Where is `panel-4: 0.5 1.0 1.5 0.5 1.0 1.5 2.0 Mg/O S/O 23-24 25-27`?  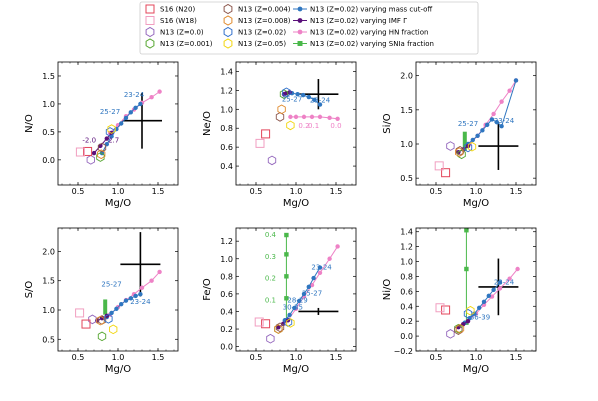 panel-4: 0.5 1.0 1.5 0.5 1.0 1.5 2.0 Mg/O S/O 23-24 25-27 is located at coordinates (101, 301).